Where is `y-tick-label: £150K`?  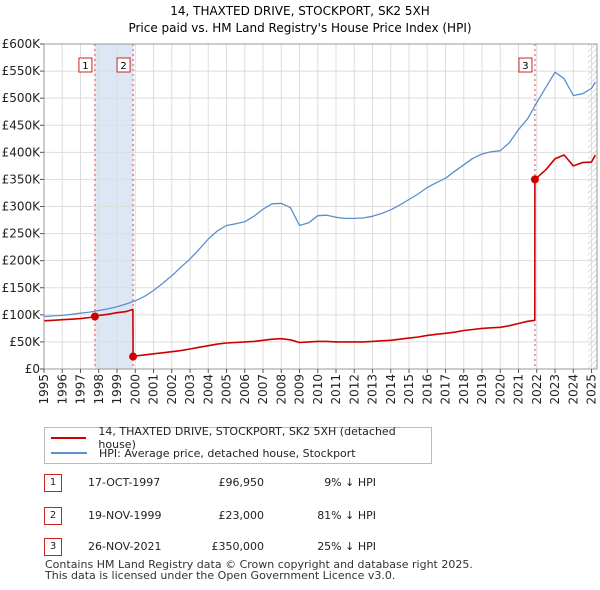
y-tick-label: £150K is located at coordinates (22, 288).